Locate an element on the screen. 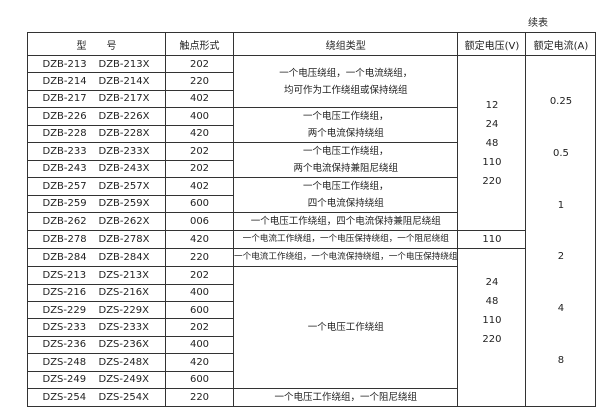 The height and width of the screenshot is (407, 600). model-cell: DZS-229 DZS-229X is located at coordinates (96, 310).